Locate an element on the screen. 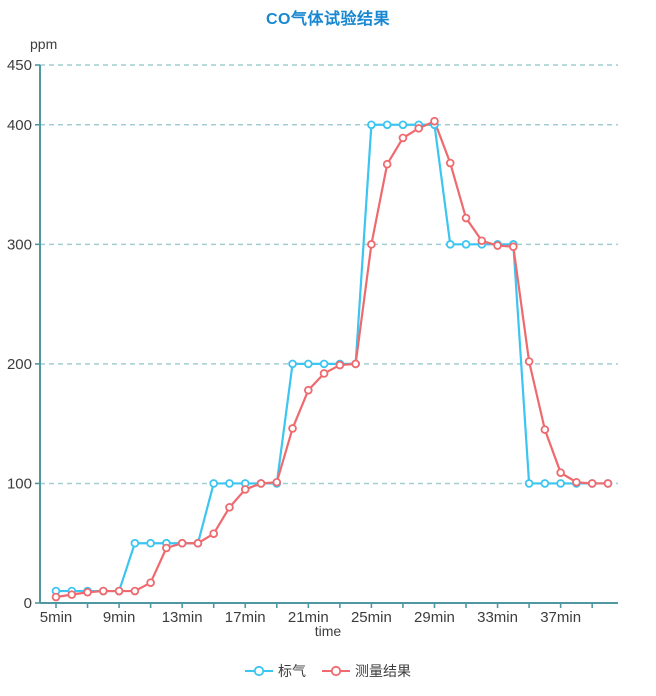  svg-text: 100 is located at coordinates (19, 483).